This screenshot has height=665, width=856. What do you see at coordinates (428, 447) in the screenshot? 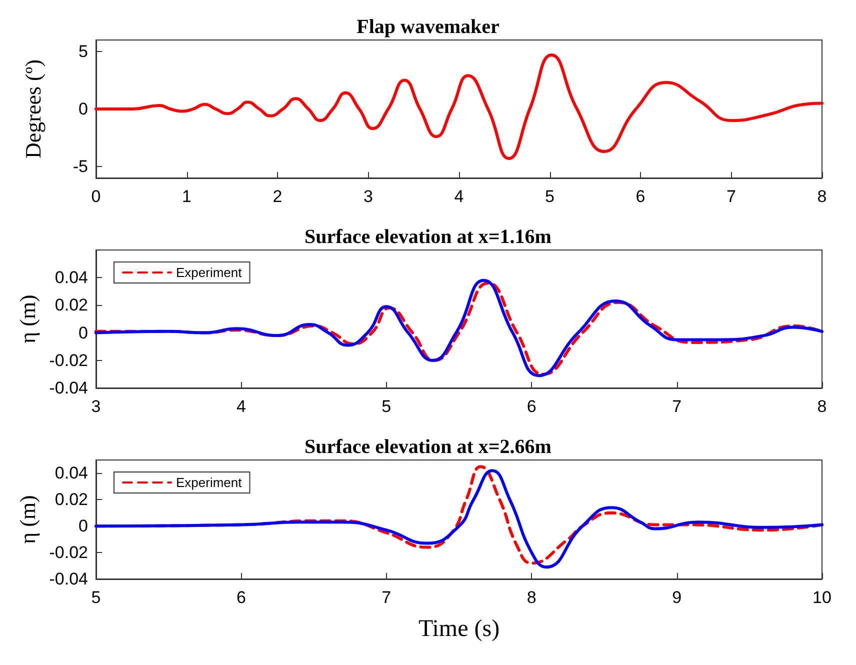
I see `chart-title: Surface elevation at x=2.66m` at bounding box center [428, 447].